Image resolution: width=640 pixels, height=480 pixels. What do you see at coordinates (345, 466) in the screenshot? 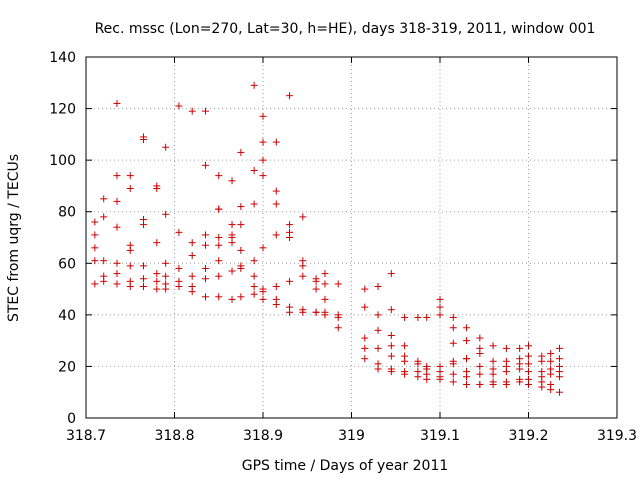
I see `x-axis-title: GPS time / Days of year 2011` at bounding box center [345, 466].